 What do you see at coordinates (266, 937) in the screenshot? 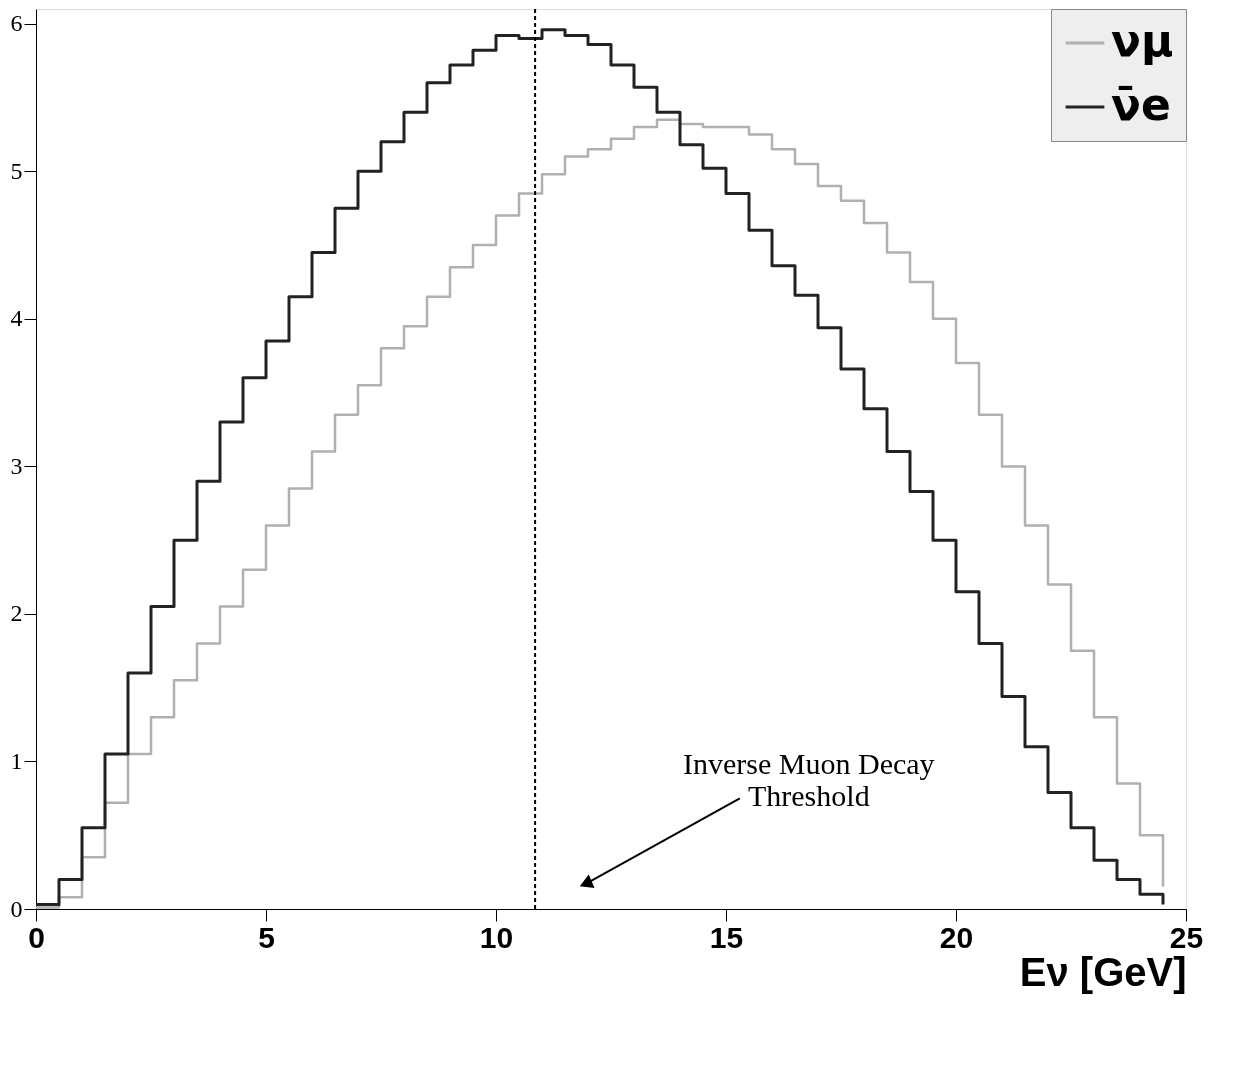
I see `x-tick-label: 5` at bounding box center [266, 937].